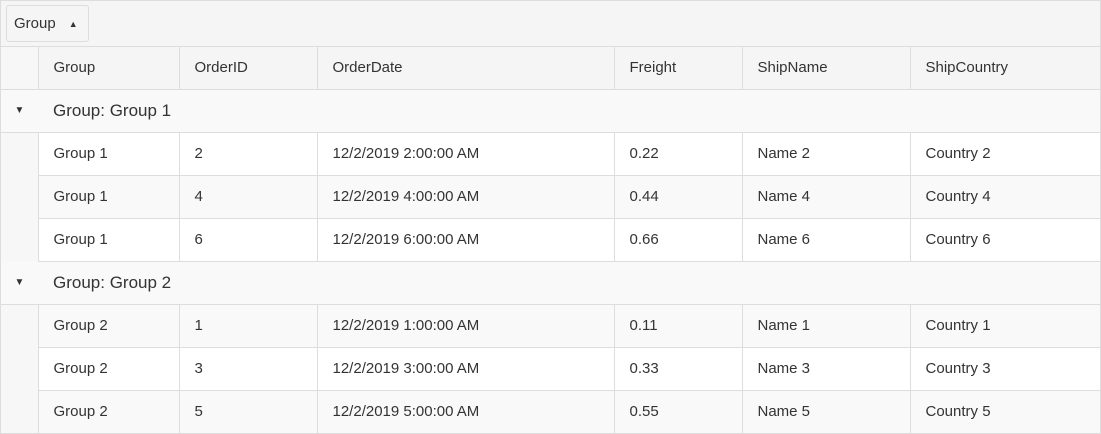  What do you see at coordinates (677, 412) in the screenshot?
I see `cell-freight: 0.55` at bounding box center [677, 412].